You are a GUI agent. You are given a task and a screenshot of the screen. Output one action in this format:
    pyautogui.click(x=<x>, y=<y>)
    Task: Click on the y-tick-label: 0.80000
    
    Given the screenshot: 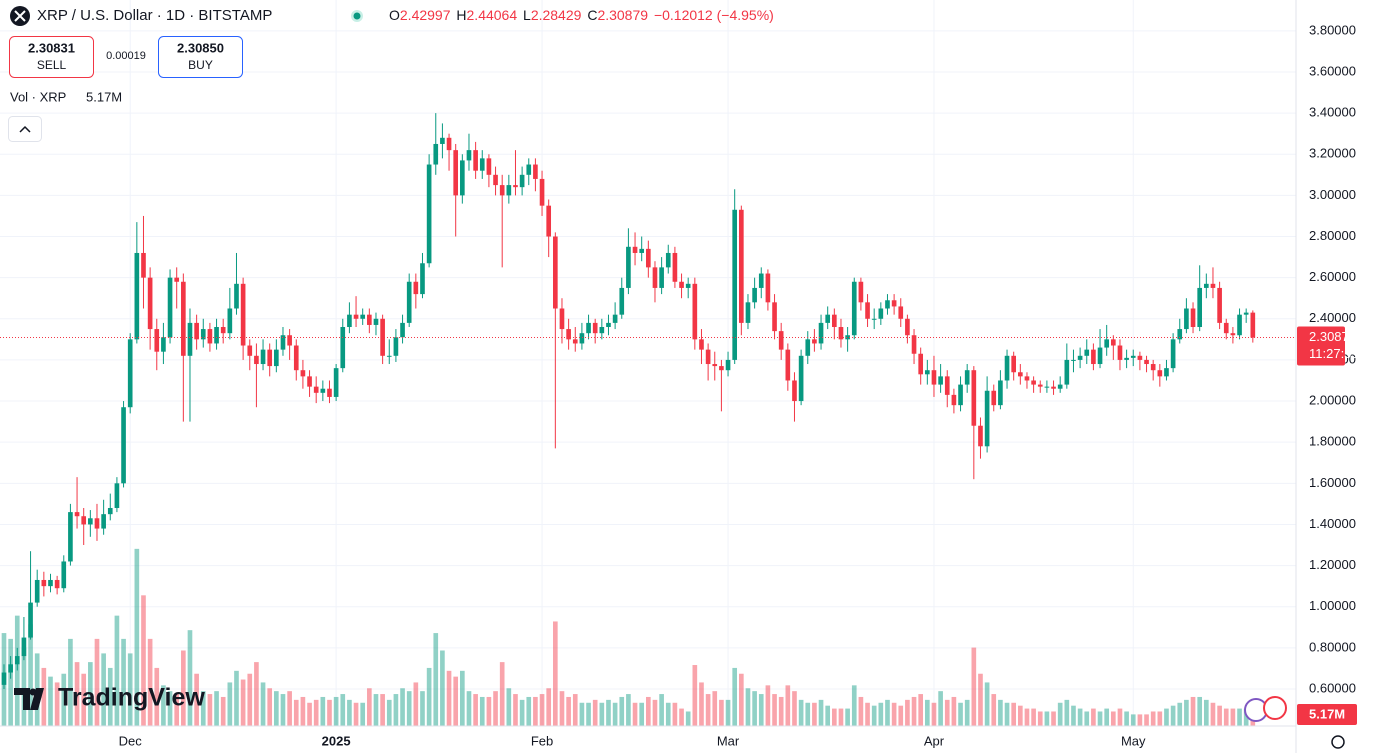 What is the action you would take?
    pyautogui.click(x=1332, y=646)
    